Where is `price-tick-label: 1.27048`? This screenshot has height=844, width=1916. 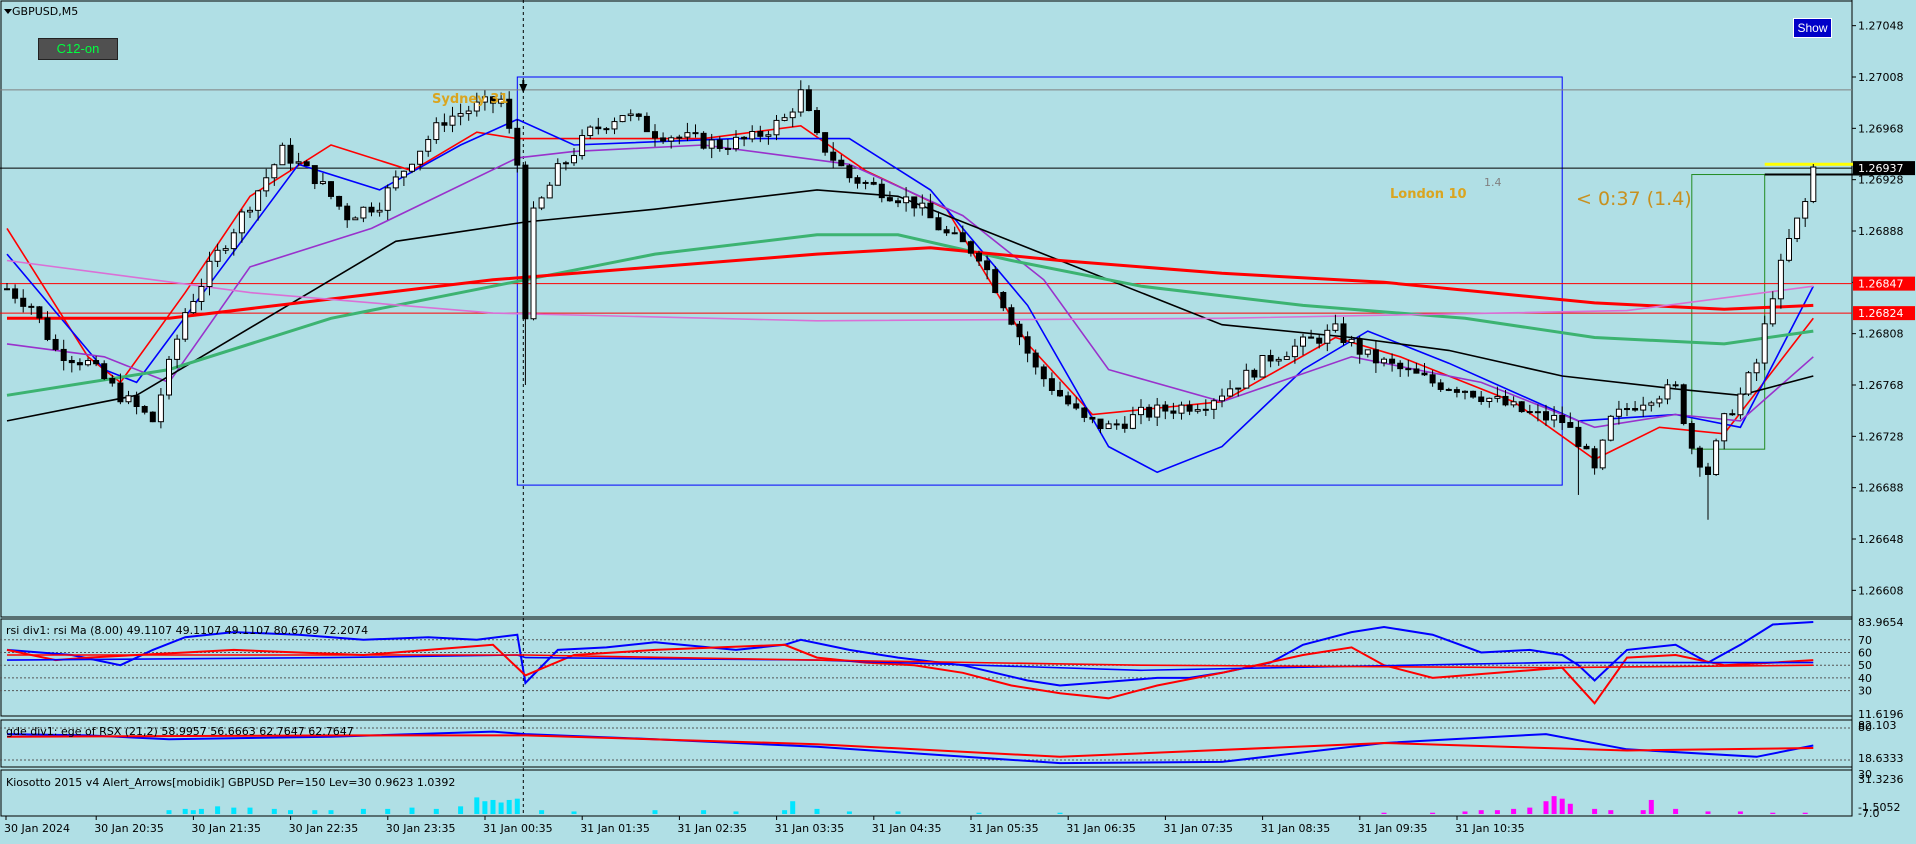
price-tick-label: 1.27048 is located at coordinates (1881, 26).